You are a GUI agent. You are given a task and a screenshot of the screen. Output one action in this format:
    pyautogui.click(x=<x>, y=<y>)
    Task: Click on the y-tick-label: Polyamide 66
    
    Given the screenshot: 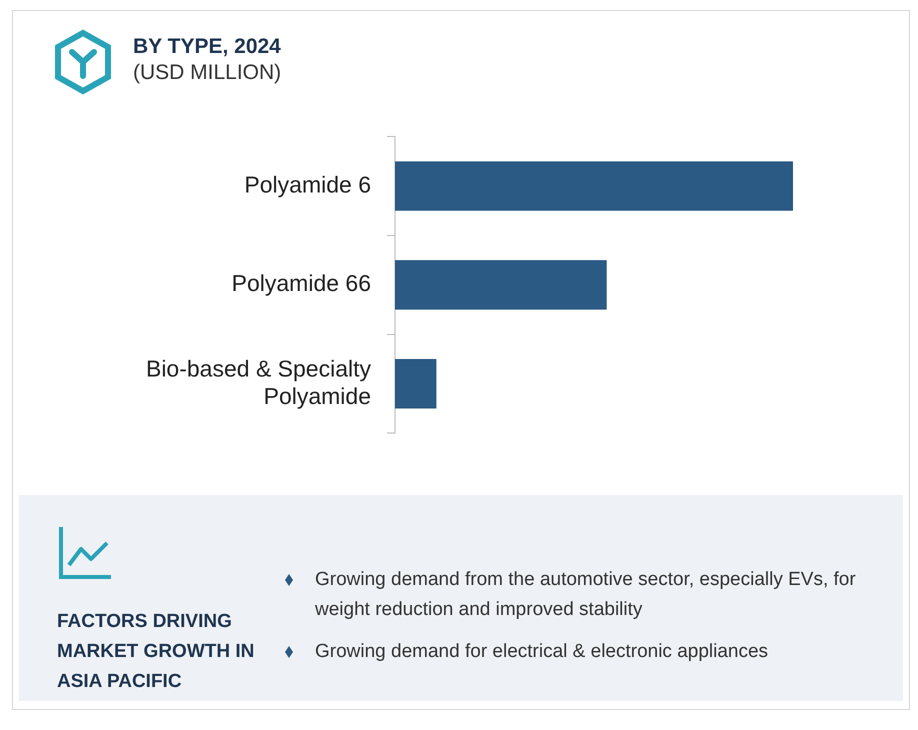 What is the action you would take?
    pyautogui.click(x=301, y=283)
    